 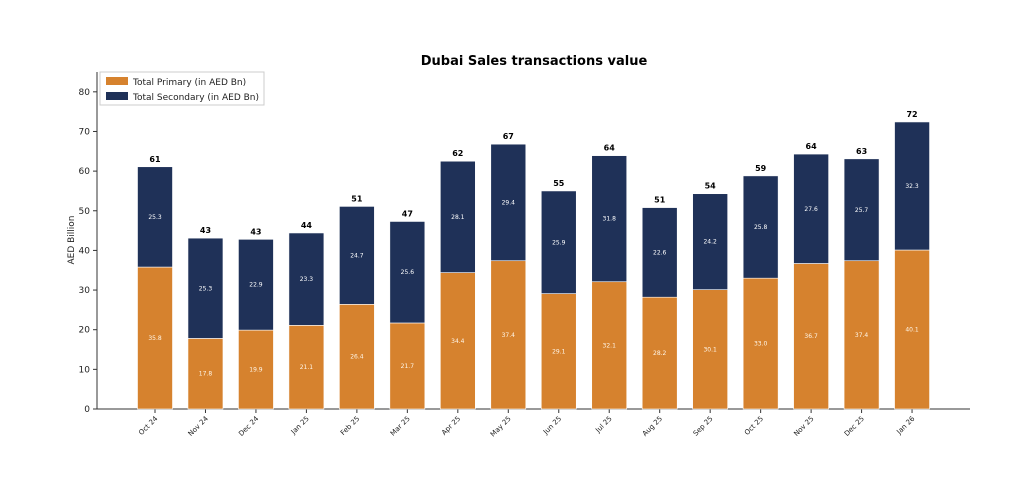 I want to click on primary-value-label: 35.8, so click(x=155, y=338).